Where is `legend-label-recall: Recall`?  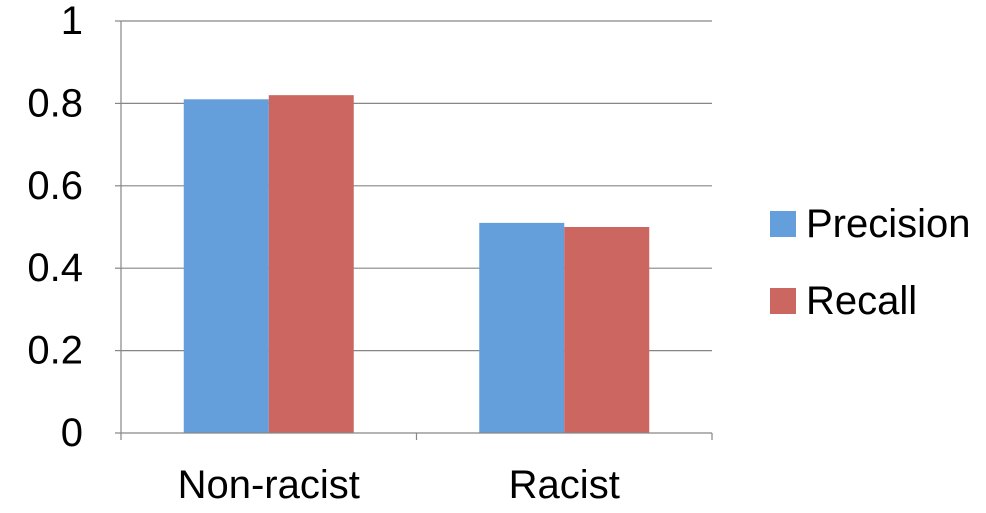
legend-label-recall: Recall is located at coordinates (861, 301).